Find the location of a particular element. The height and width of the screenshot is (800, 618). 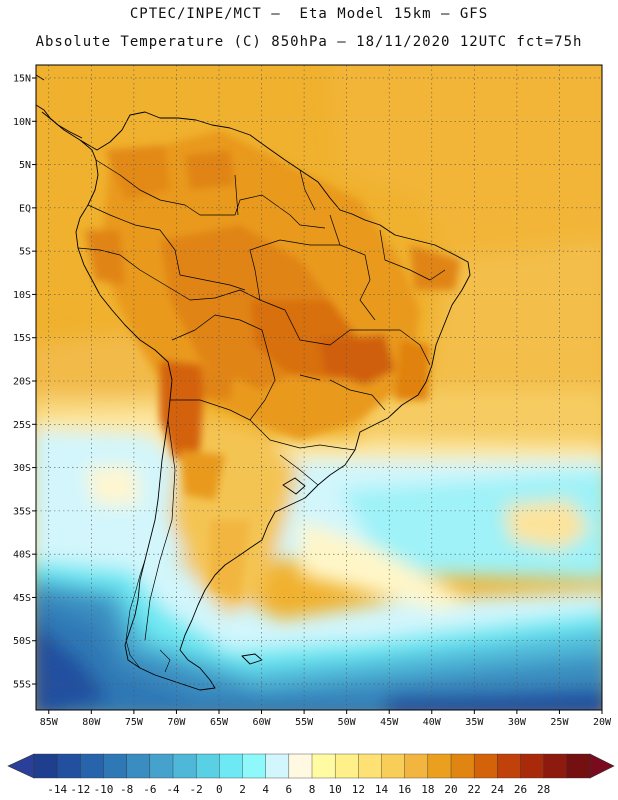

longitude-label: 35W is located at coordinates (474, 722).